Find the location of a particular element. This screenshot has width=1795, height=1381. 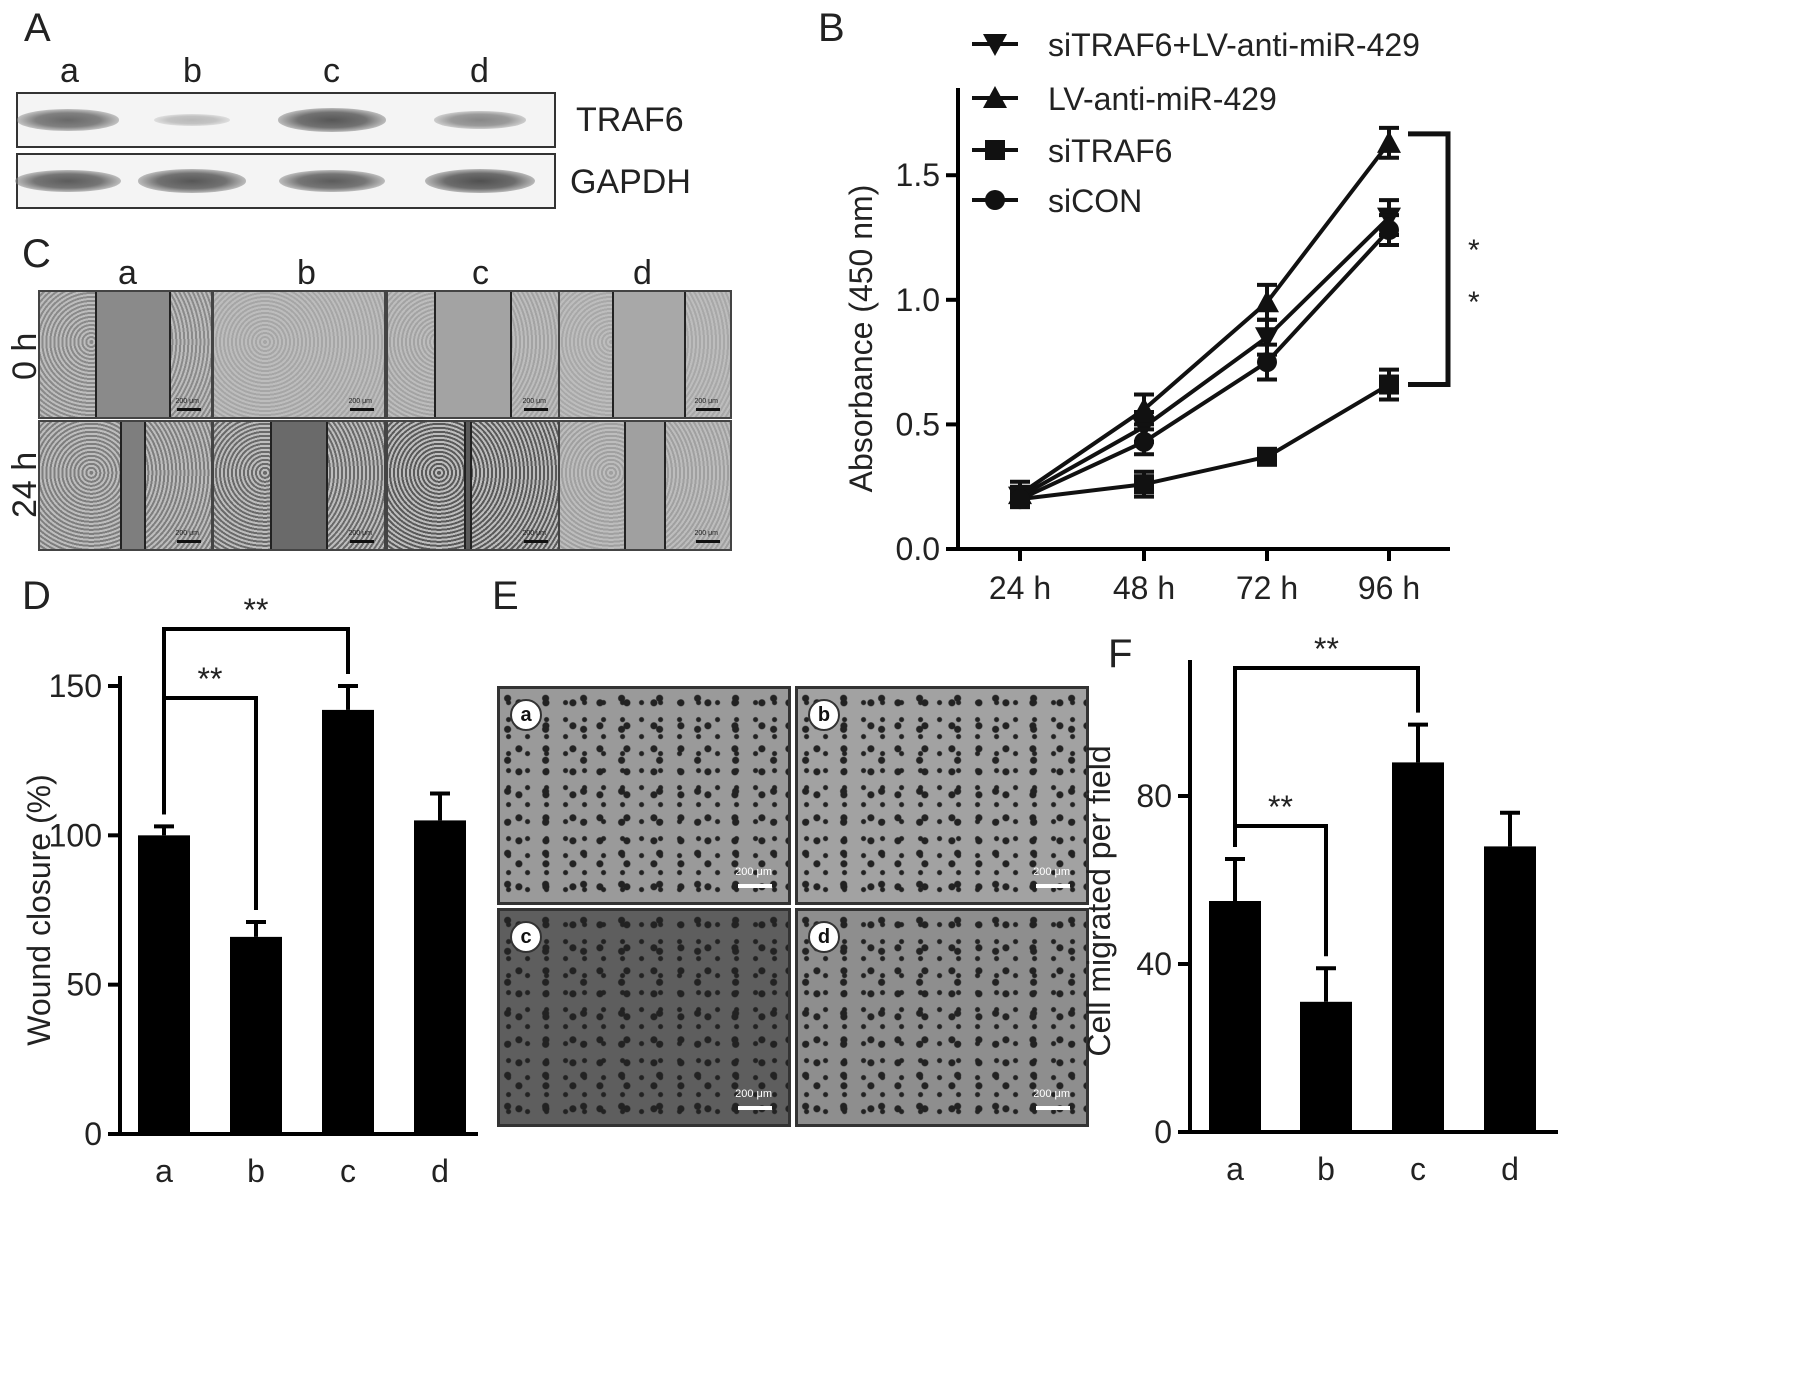

series-square is located at coordinates (1204, 438).